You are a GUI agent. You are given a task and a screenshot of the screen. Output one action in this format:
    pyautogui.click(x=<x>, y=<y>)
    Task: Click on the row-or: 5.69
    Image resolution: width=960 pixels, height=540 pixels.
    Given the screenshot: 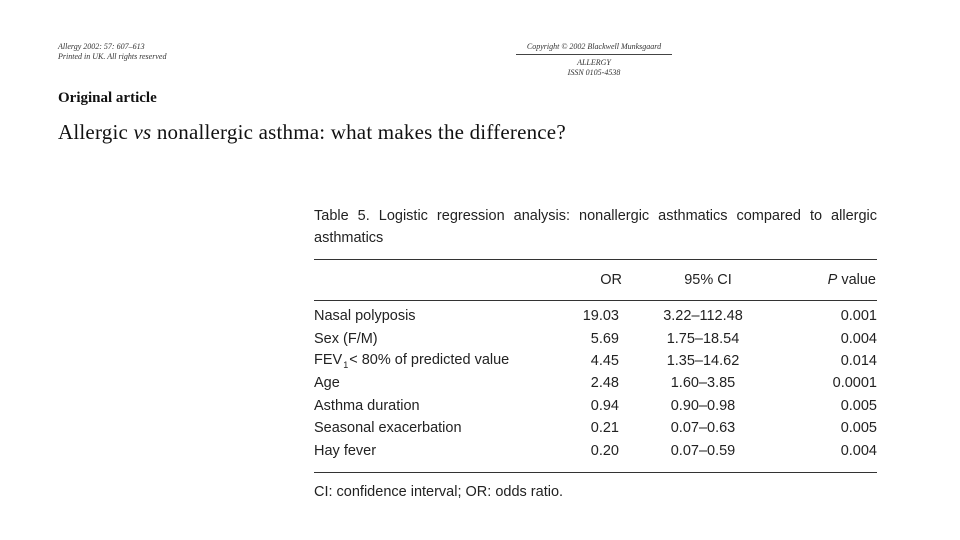 What is the action you would take?
    pyautogui.click(x=604, y=338)
    